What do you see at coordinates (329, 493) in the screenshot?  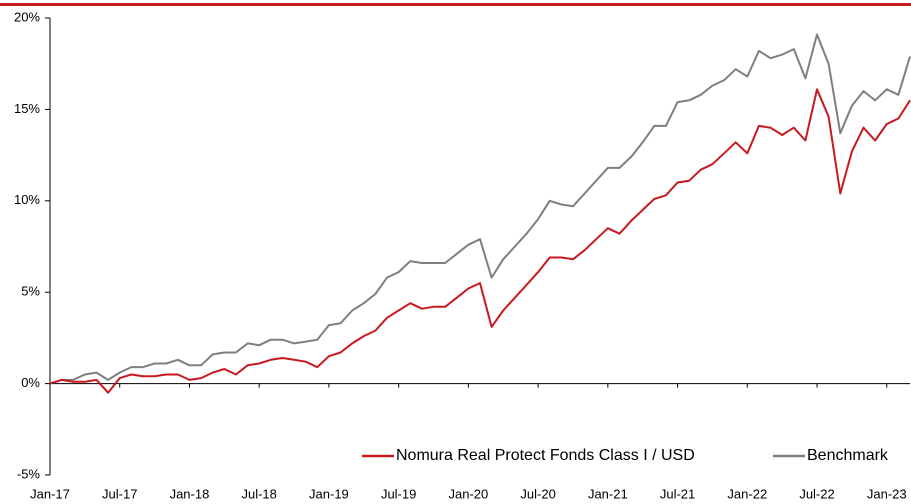 I see `x-tick-label: Jan-19` at bounding box center [329, 493].